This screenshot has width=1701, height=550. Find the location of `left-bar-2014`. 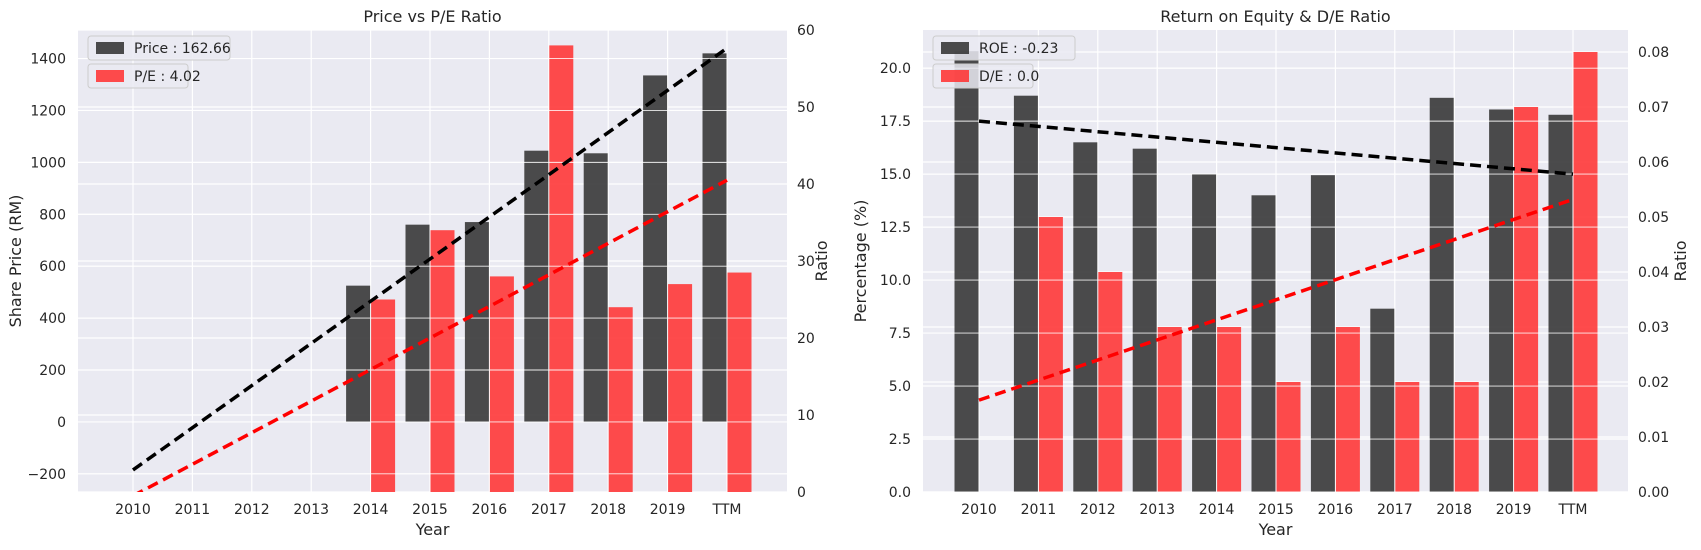

left-bar-2014 is located at coordinates (358, 353).